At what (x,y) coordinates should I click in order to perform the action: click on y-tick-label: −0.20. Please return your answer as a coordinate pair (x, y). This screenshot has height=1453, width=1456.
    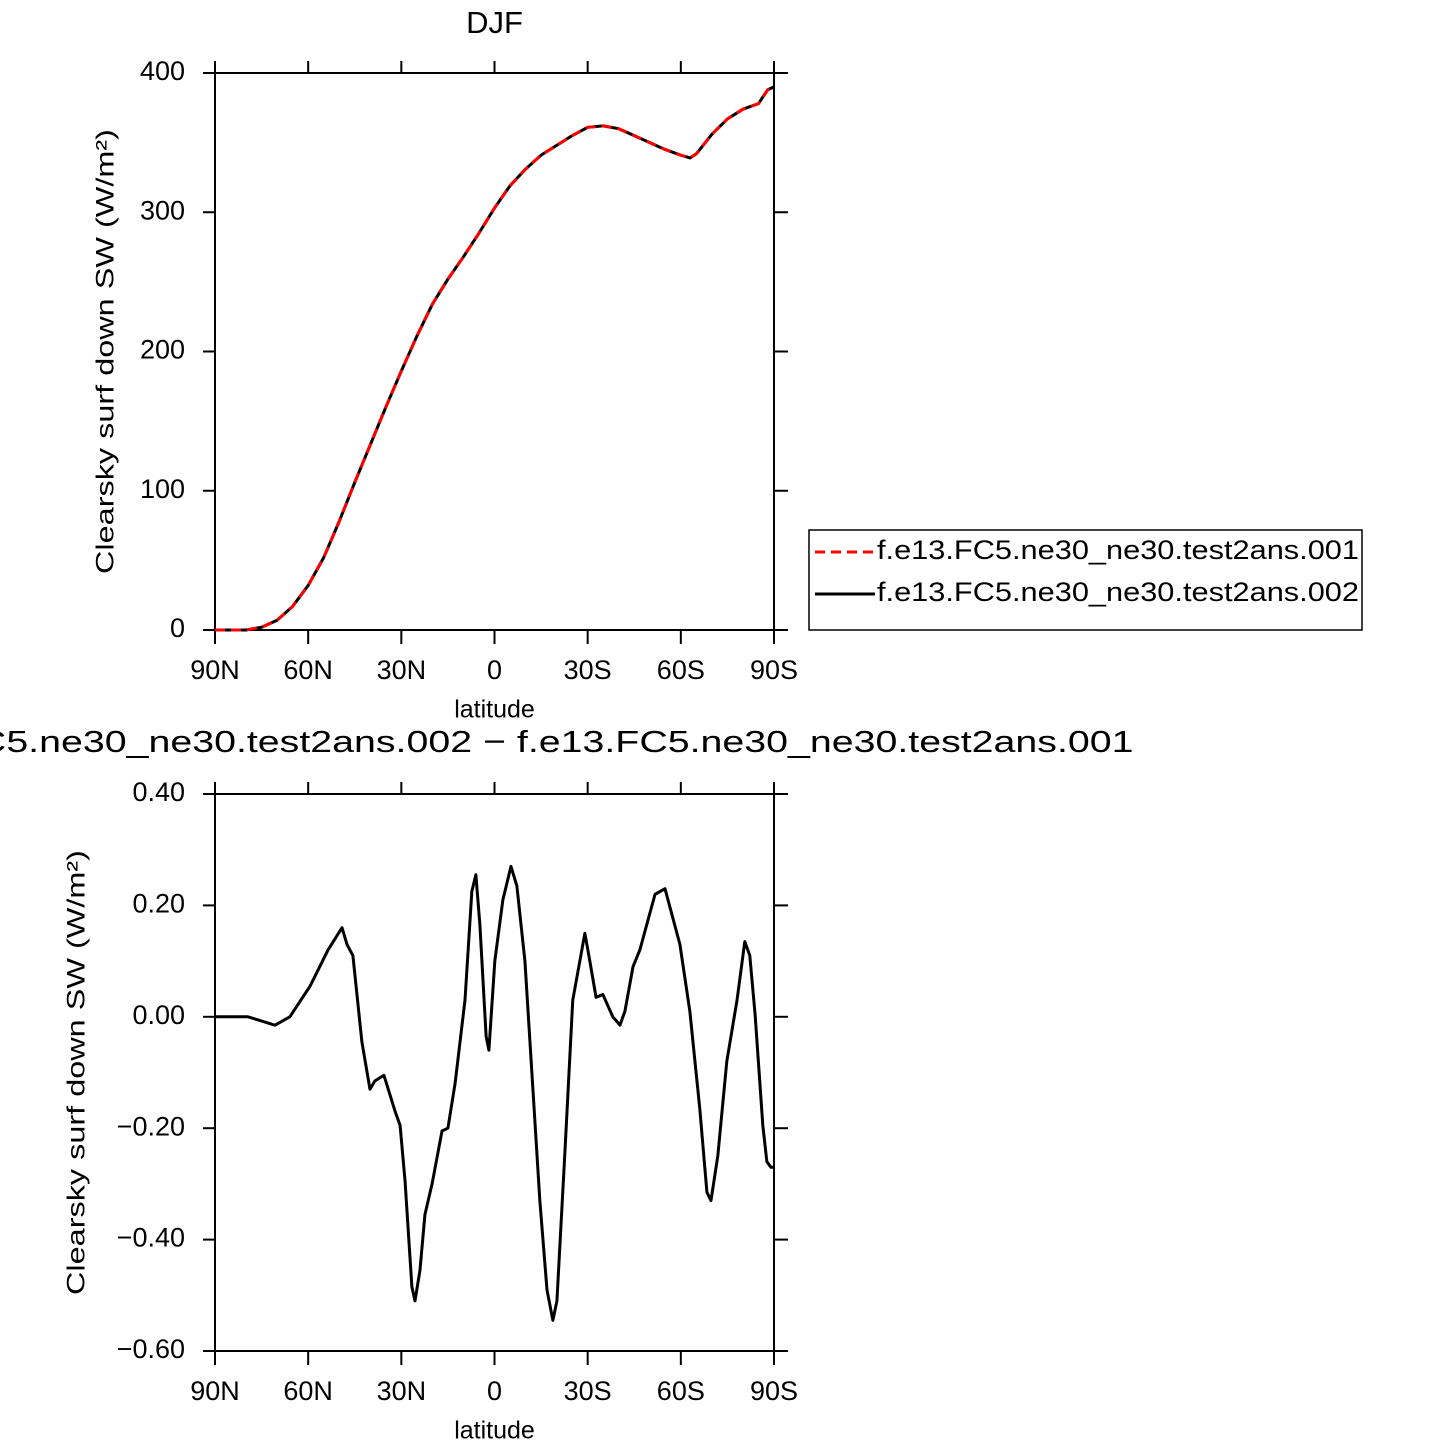
    Looking at the image, I should click on (151, 1126).